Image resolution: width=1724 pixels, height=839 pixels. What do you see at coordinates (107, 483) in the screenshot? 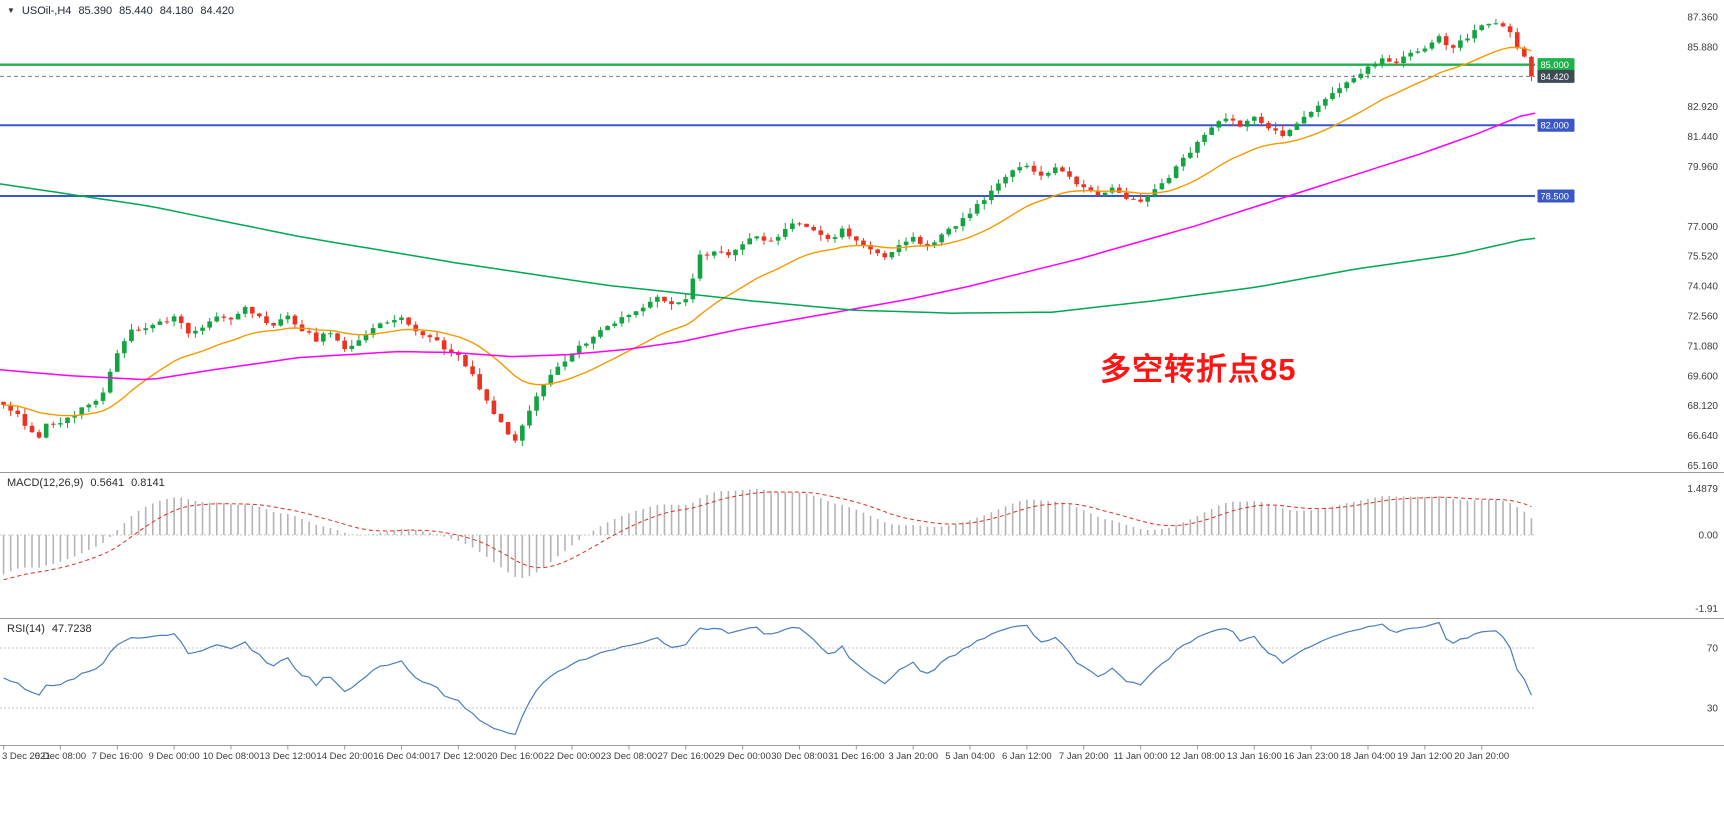
I see `macd-main-value: 0.5641` at bounding box center [107, 483].